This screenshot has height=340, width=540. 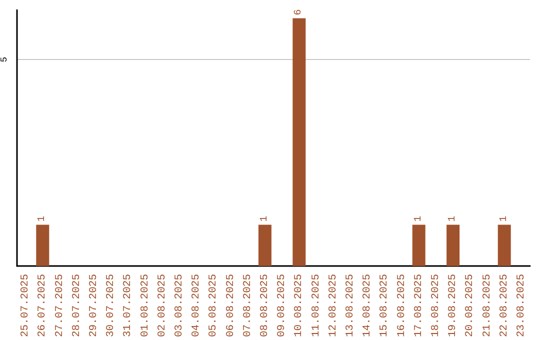 I want to click on x-tick-label: 29.07.2025, so click(x=94, y=306).